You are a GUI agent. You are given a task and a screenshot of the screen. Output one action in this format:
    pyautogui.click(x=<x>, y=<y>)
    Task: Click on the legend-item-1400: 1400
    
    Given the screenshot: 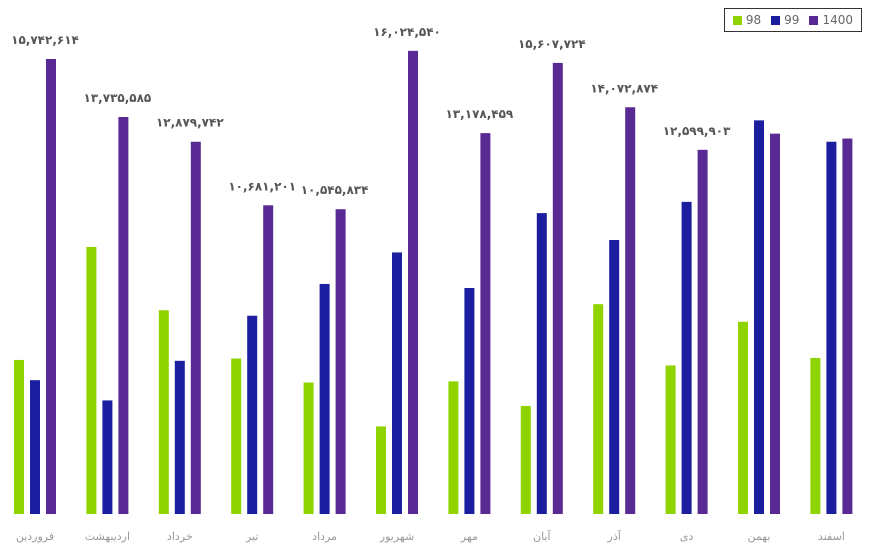 What is the action you would take?
    pyautogui.click(x=831, y=20)
    